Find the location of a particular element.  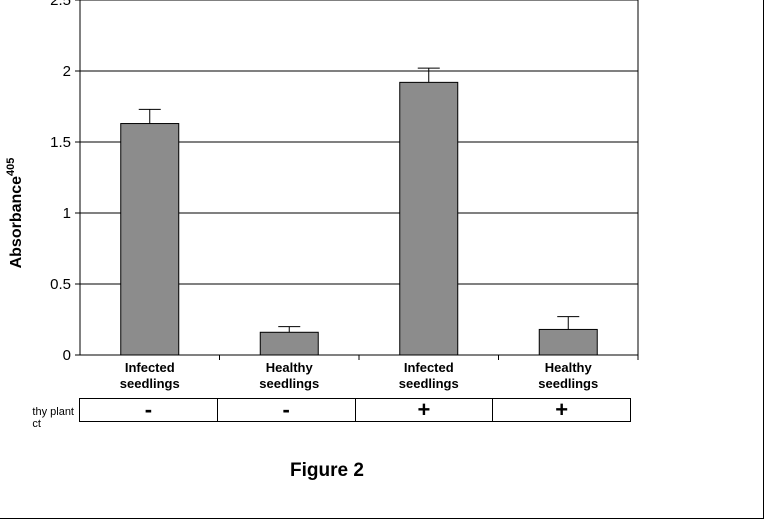

y-axis-label-superscript: 405 is located at coordinates (11, 167).